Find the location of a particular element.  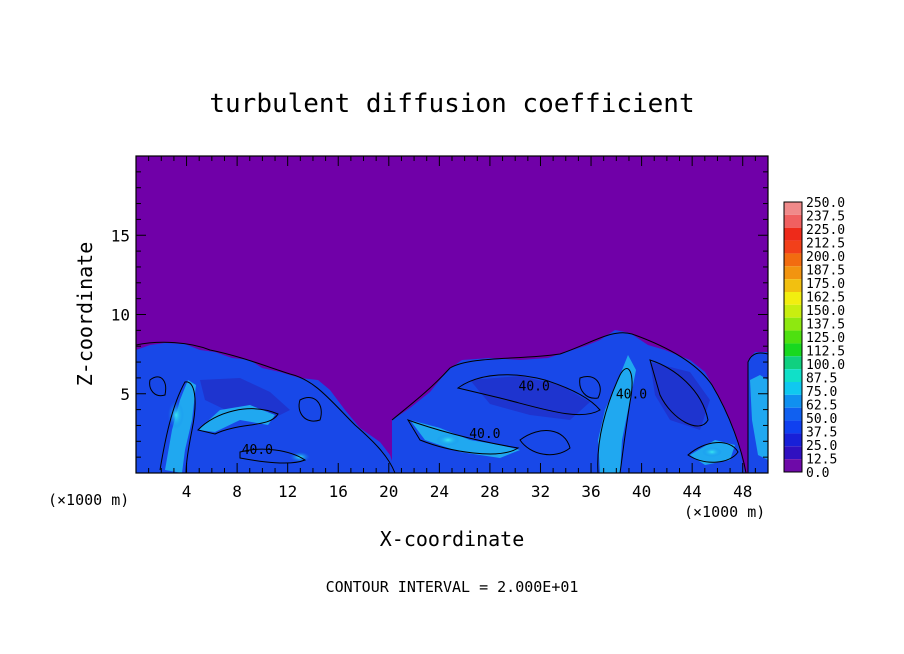

contour-interval-note: CONTOUR INTERVAL = 2.000E+01 is located at coordinates (452, 587).